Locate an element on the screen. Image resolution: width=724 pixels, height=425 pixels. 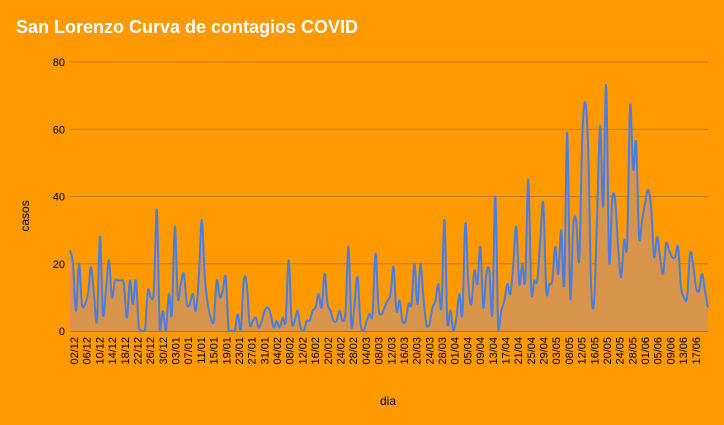
x-tick-label: 23/01 is located at coordinates (240, 351).